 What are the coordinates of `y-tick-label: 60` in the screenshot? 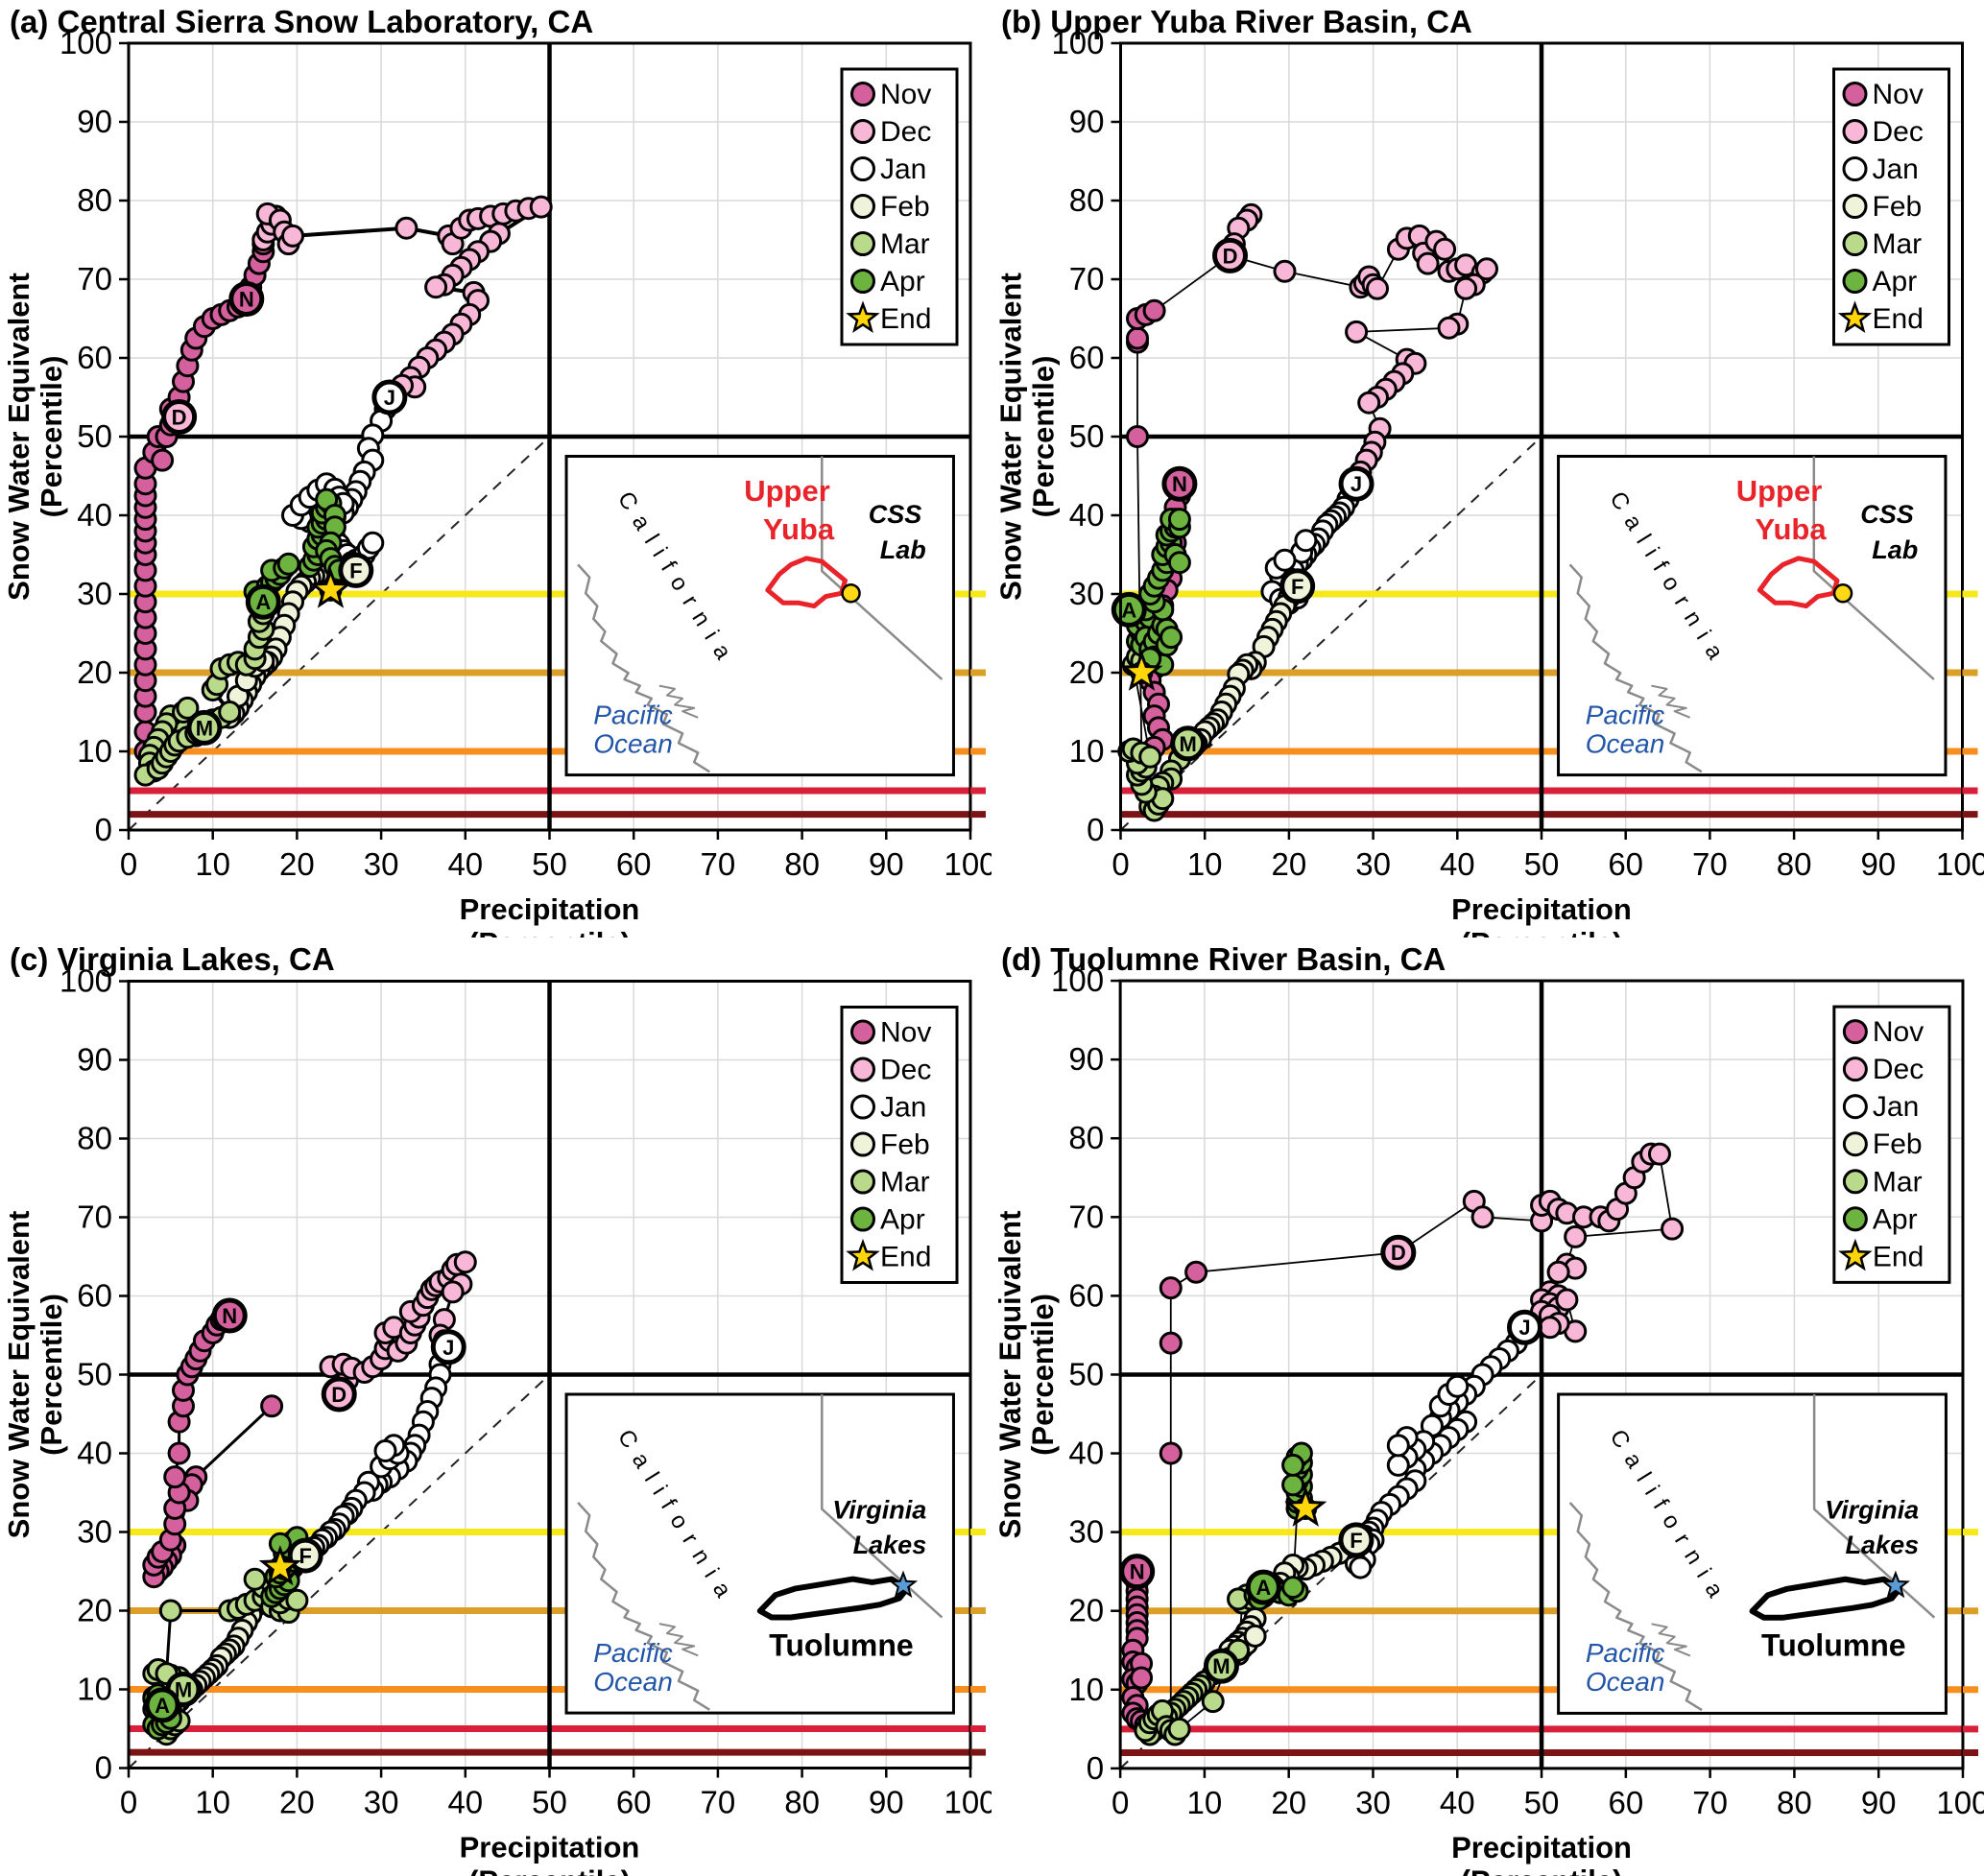 It's located at (94, 357).